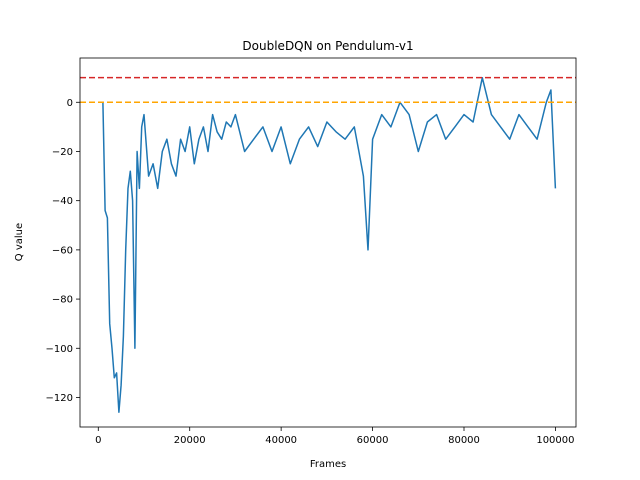 The width and height of the screenshot is (640, 480). Describe the element at coordinates (373, 440) in the screenshot. I see `x-tick-label: 60000` at that location.